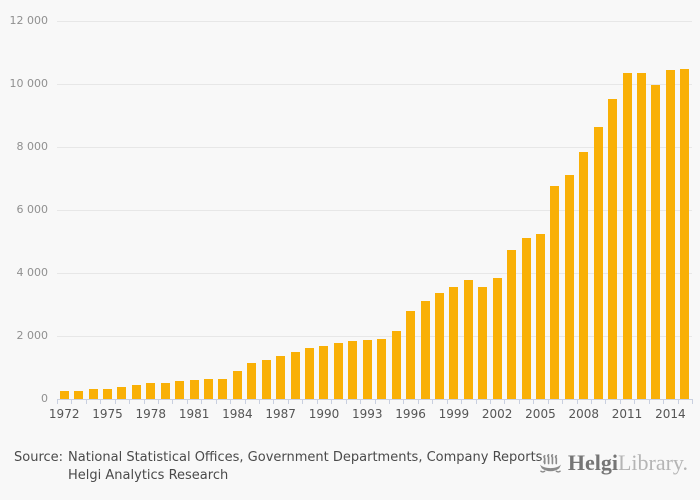 This screenshot has height=500, width=700. Describe the element at coordinates (280, 414) in the screenshot. I see `x-tick-label-1987: 1987` at that location.